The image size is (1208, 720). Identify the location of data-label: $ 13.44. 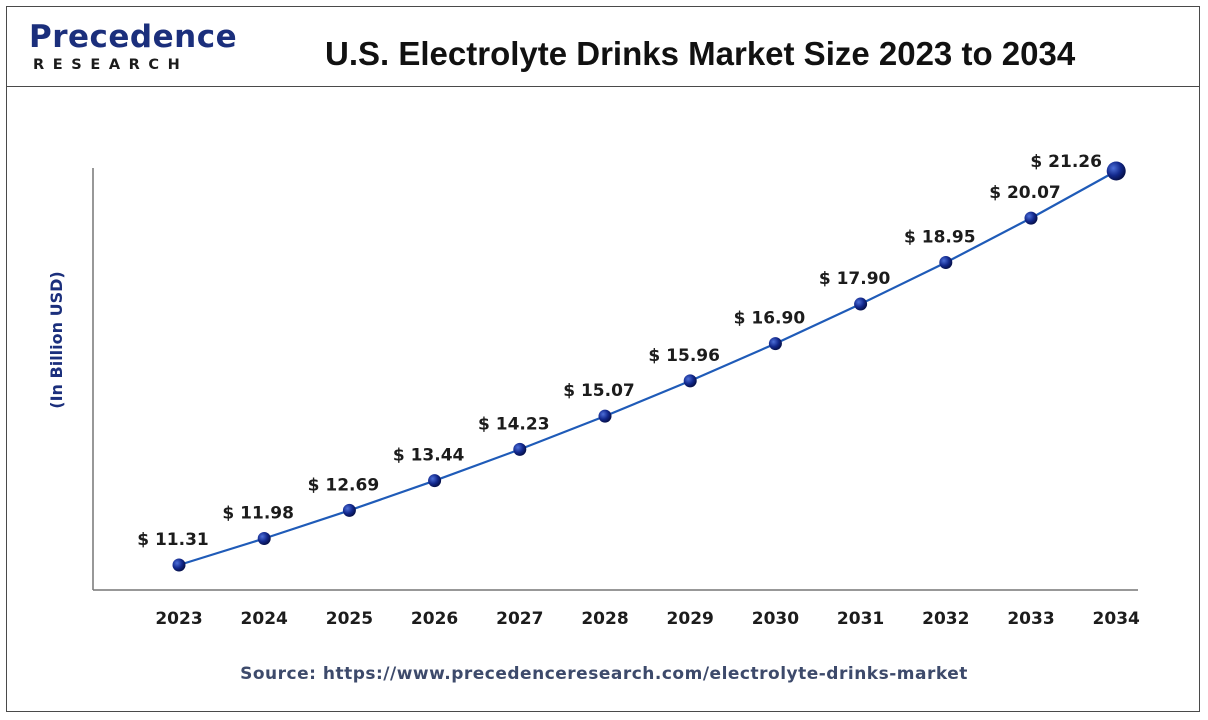
(429, 456).